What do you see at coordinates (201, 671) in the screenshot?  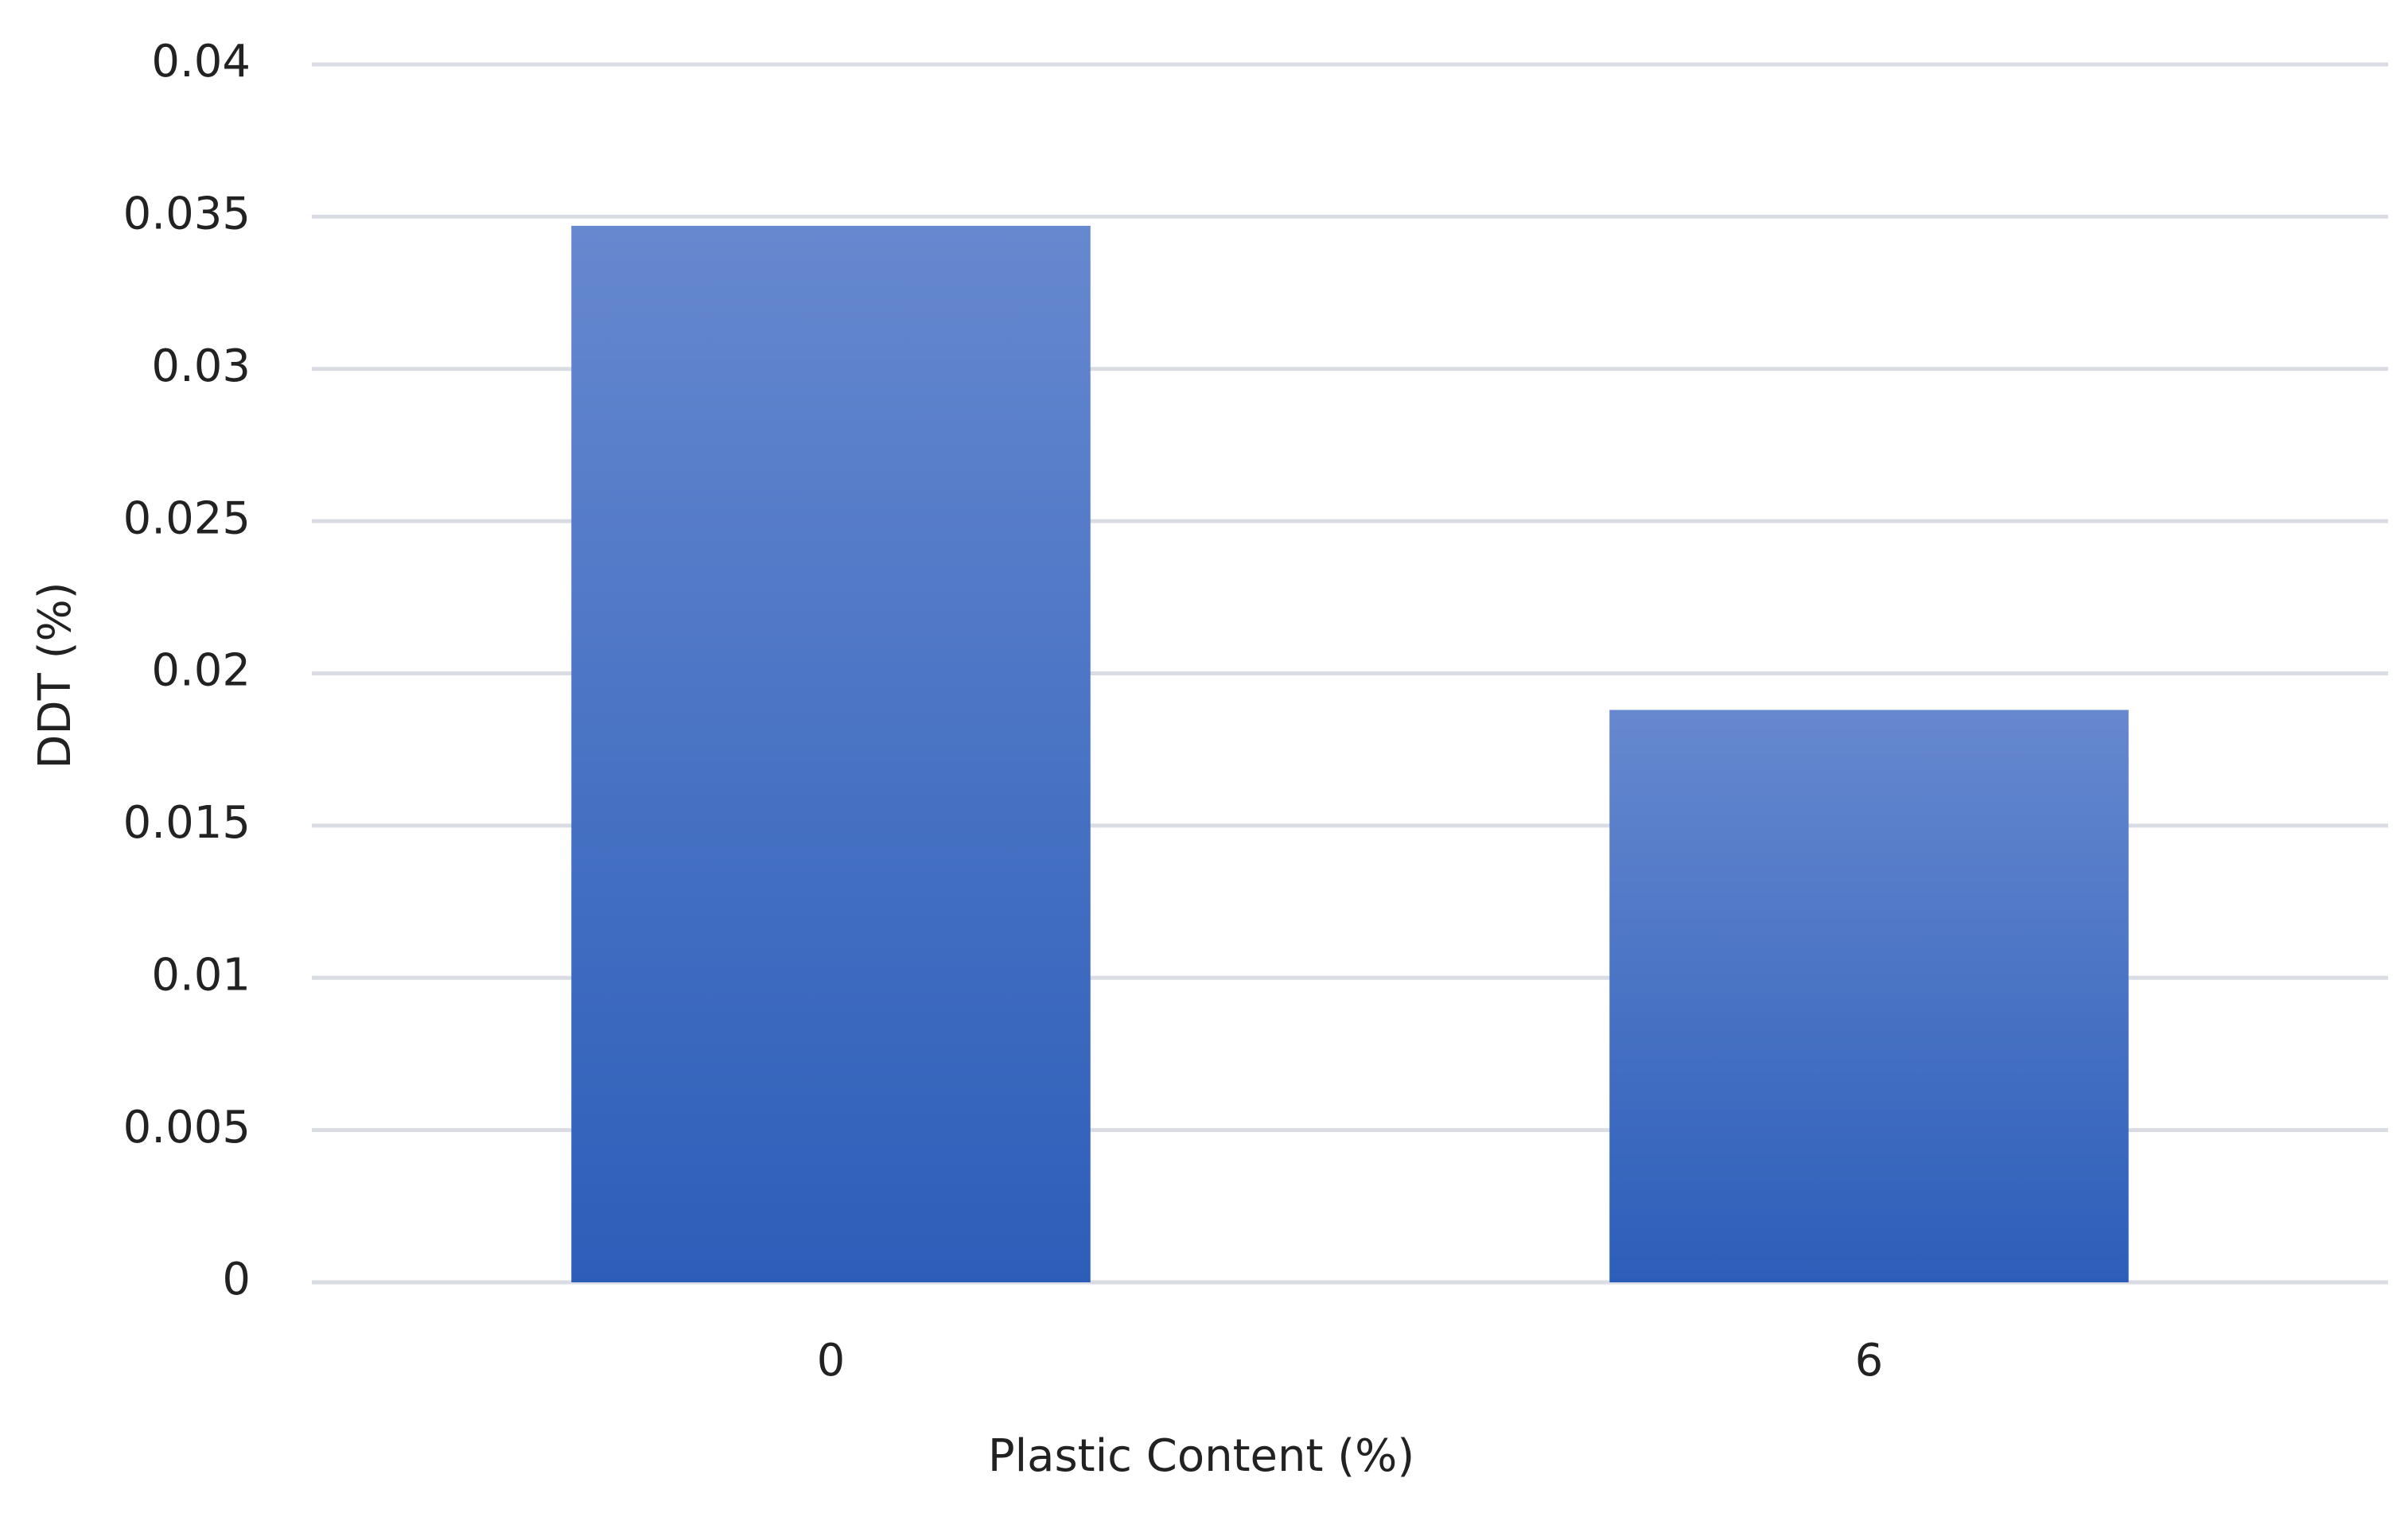 I see `y-tick-label: 0.02` at bounding box center [201, 671].